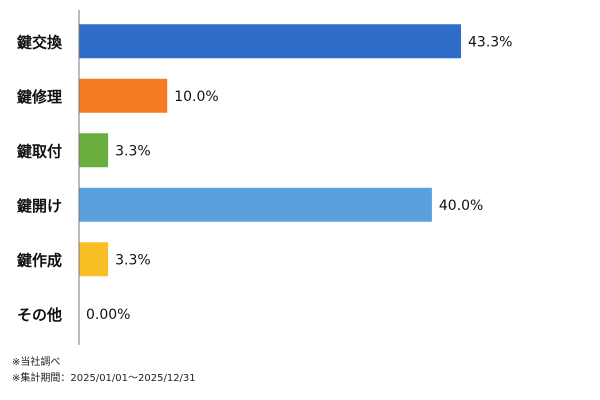 This screenshot has width=600, height=400. What do you see at coordinates (39, 97) in the screenshot?
I see `category-label: 鍵修理` at bounding box center [39, 97].